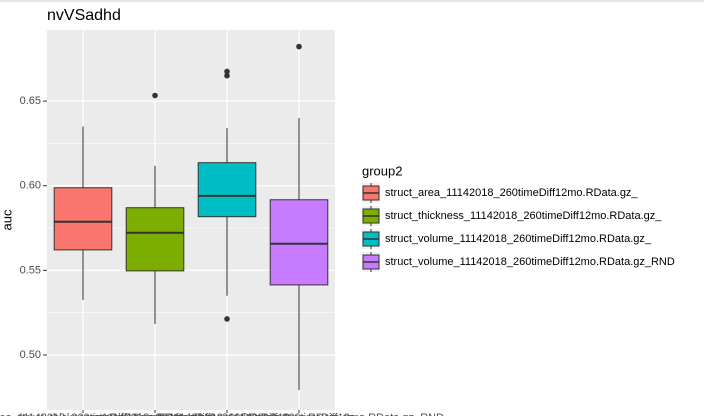 The height and width of the screenshot is (416, 704). Describe the element at coordinates (30, 101) in the screenshot. I see `y-tick-label: 0.65` at that location.